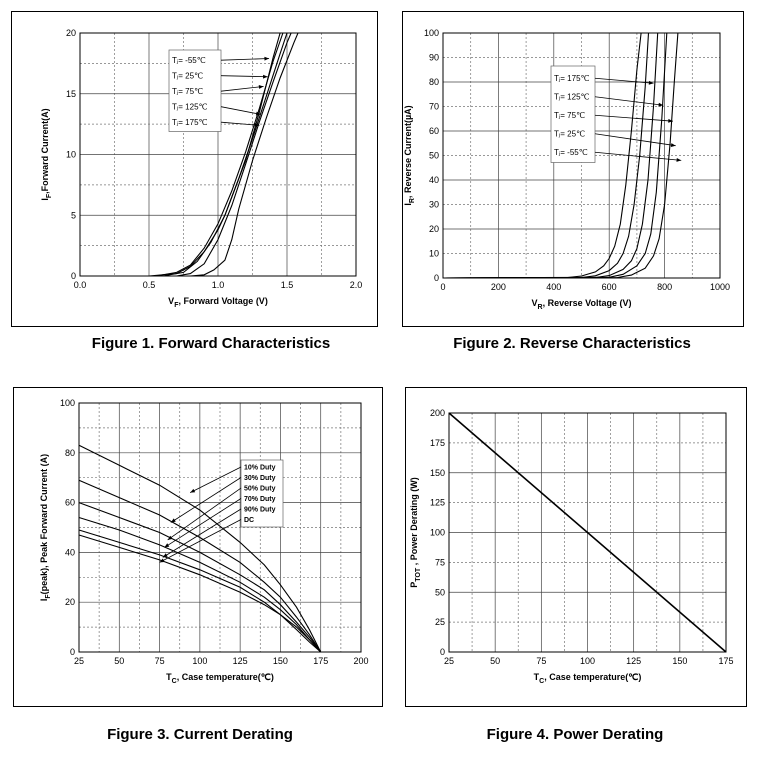  Describe the element at coordinates (440, 562) in the screenshot. I see `y-tick-label: 75` at that location.